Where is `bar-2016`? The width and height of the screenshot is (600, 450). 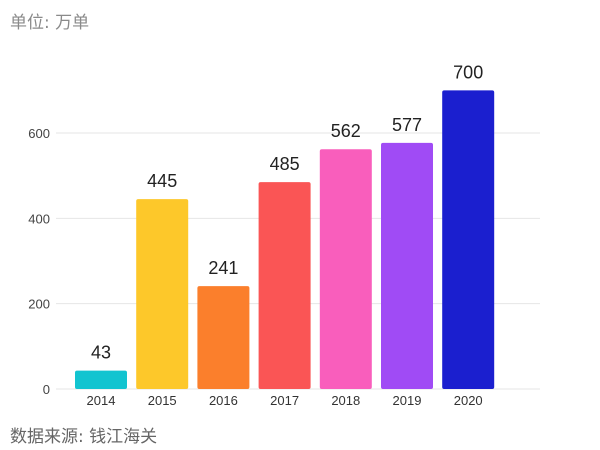 bar-2016 is located at coordinates (223, 337).